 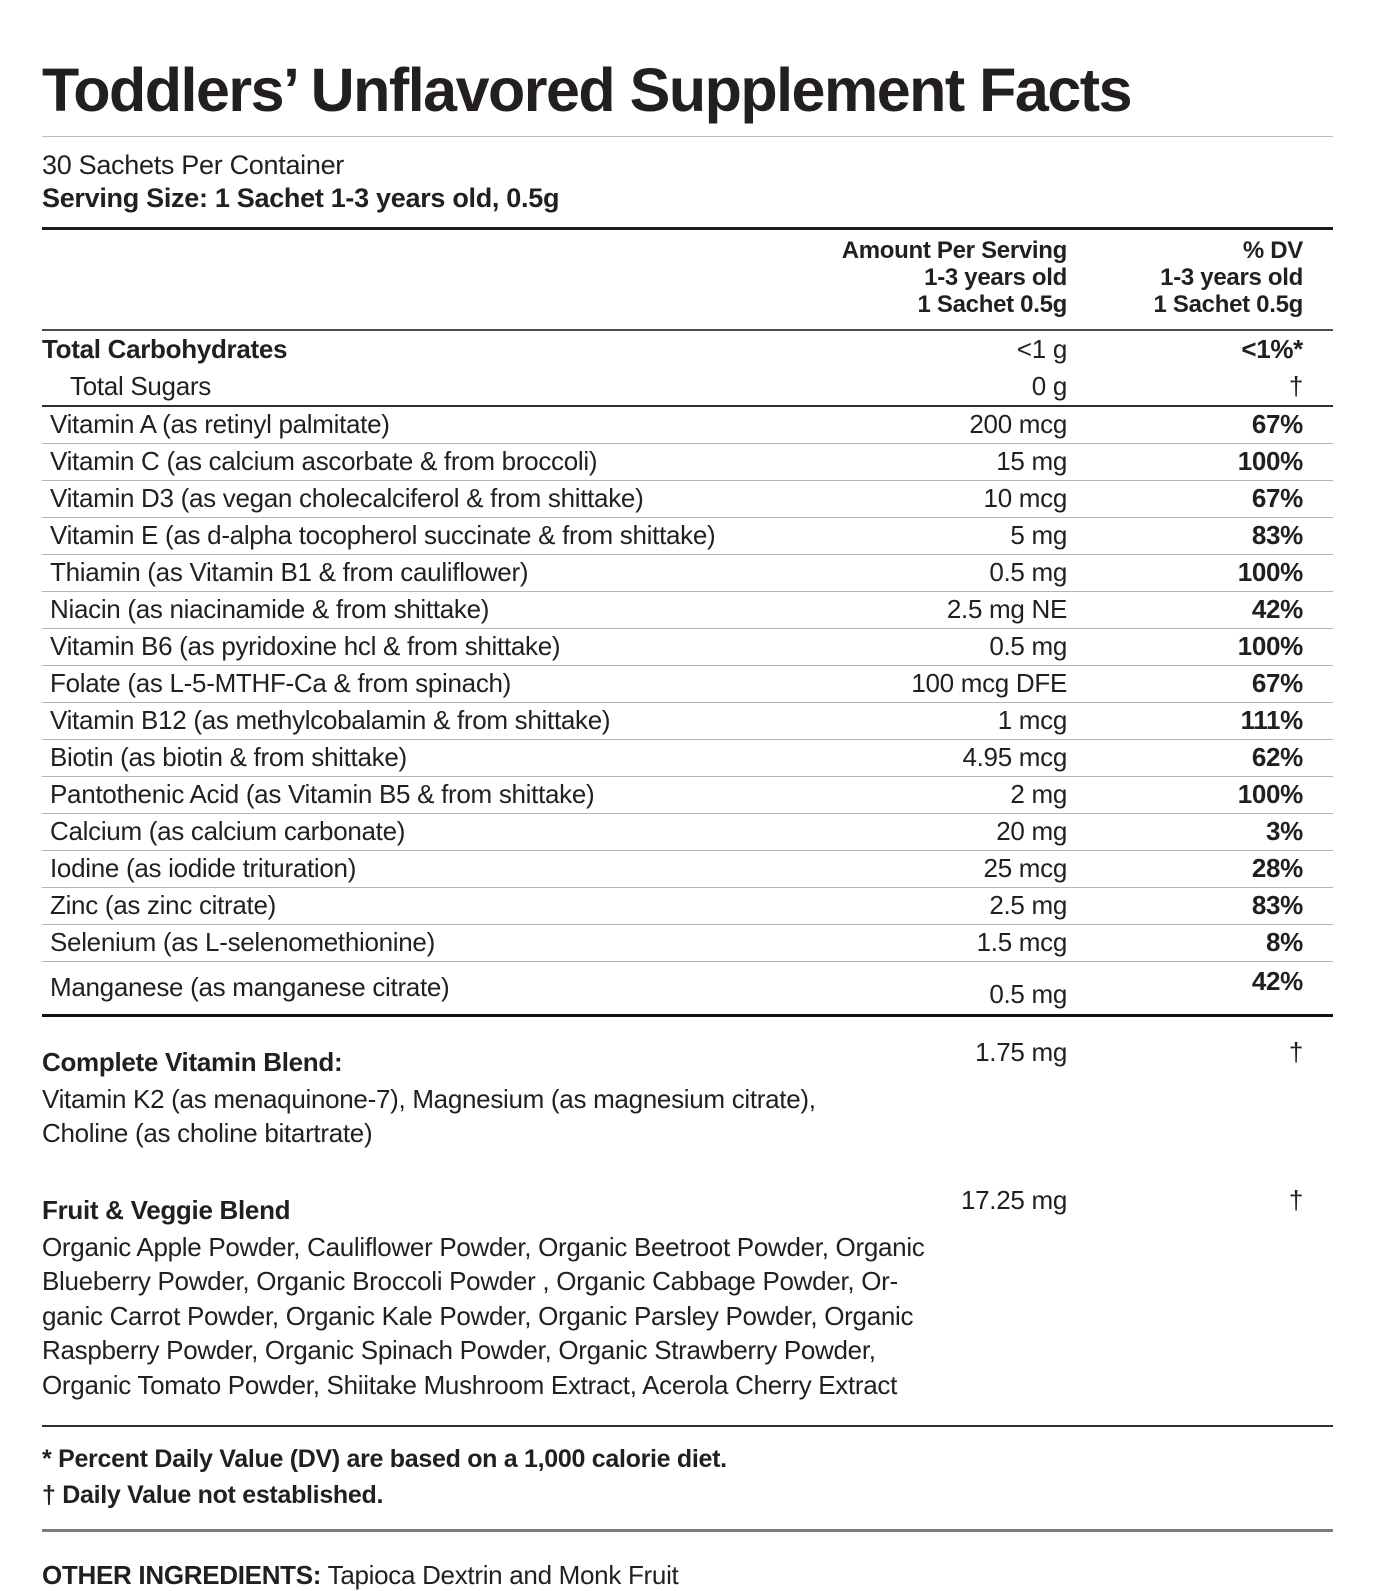 What do you see at coordinates (687, 1531) in the screenshot?
I see `divider-before-other-ingredients` at bounding box center [687, 1531].